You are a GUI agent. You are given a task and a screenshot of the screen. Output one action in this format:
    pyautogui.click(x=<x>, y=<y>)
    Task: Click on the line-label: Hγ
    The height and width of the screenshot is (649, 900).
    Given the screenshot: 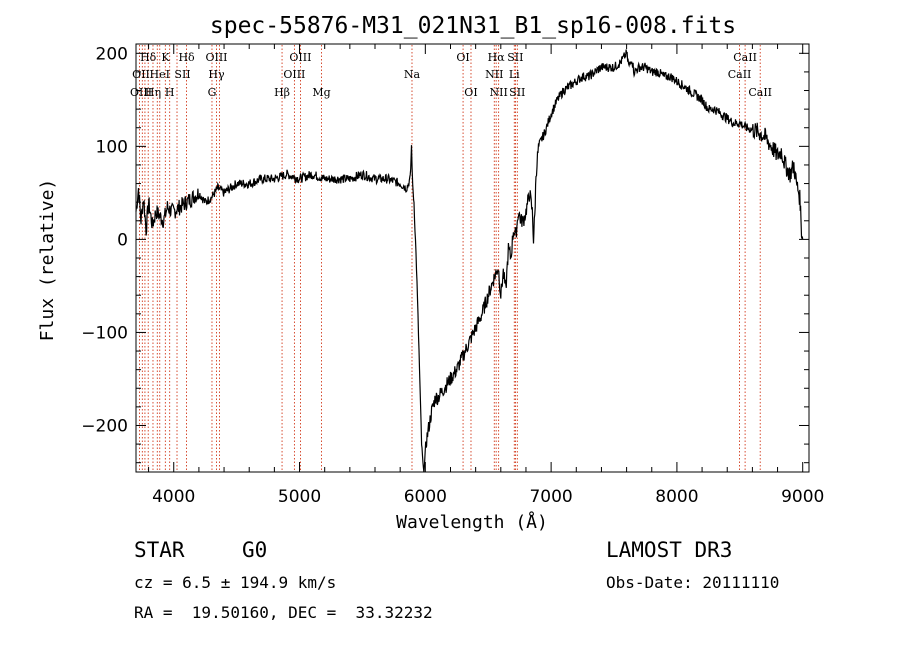 What is the action you would take?
    pyautogui.click(x=216, y=74)
    